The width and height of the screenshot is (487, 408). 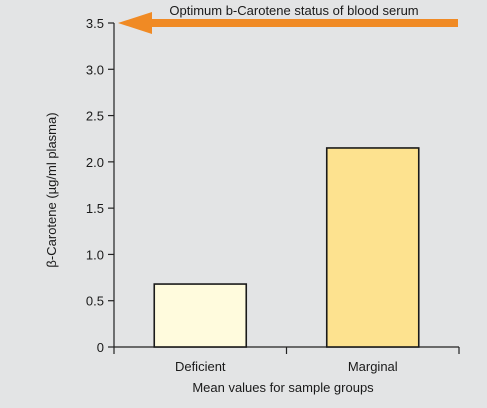 I want to click on optimum-annotation: Optimum b-Carotene status of blood serum, so click(x=288, y=18).